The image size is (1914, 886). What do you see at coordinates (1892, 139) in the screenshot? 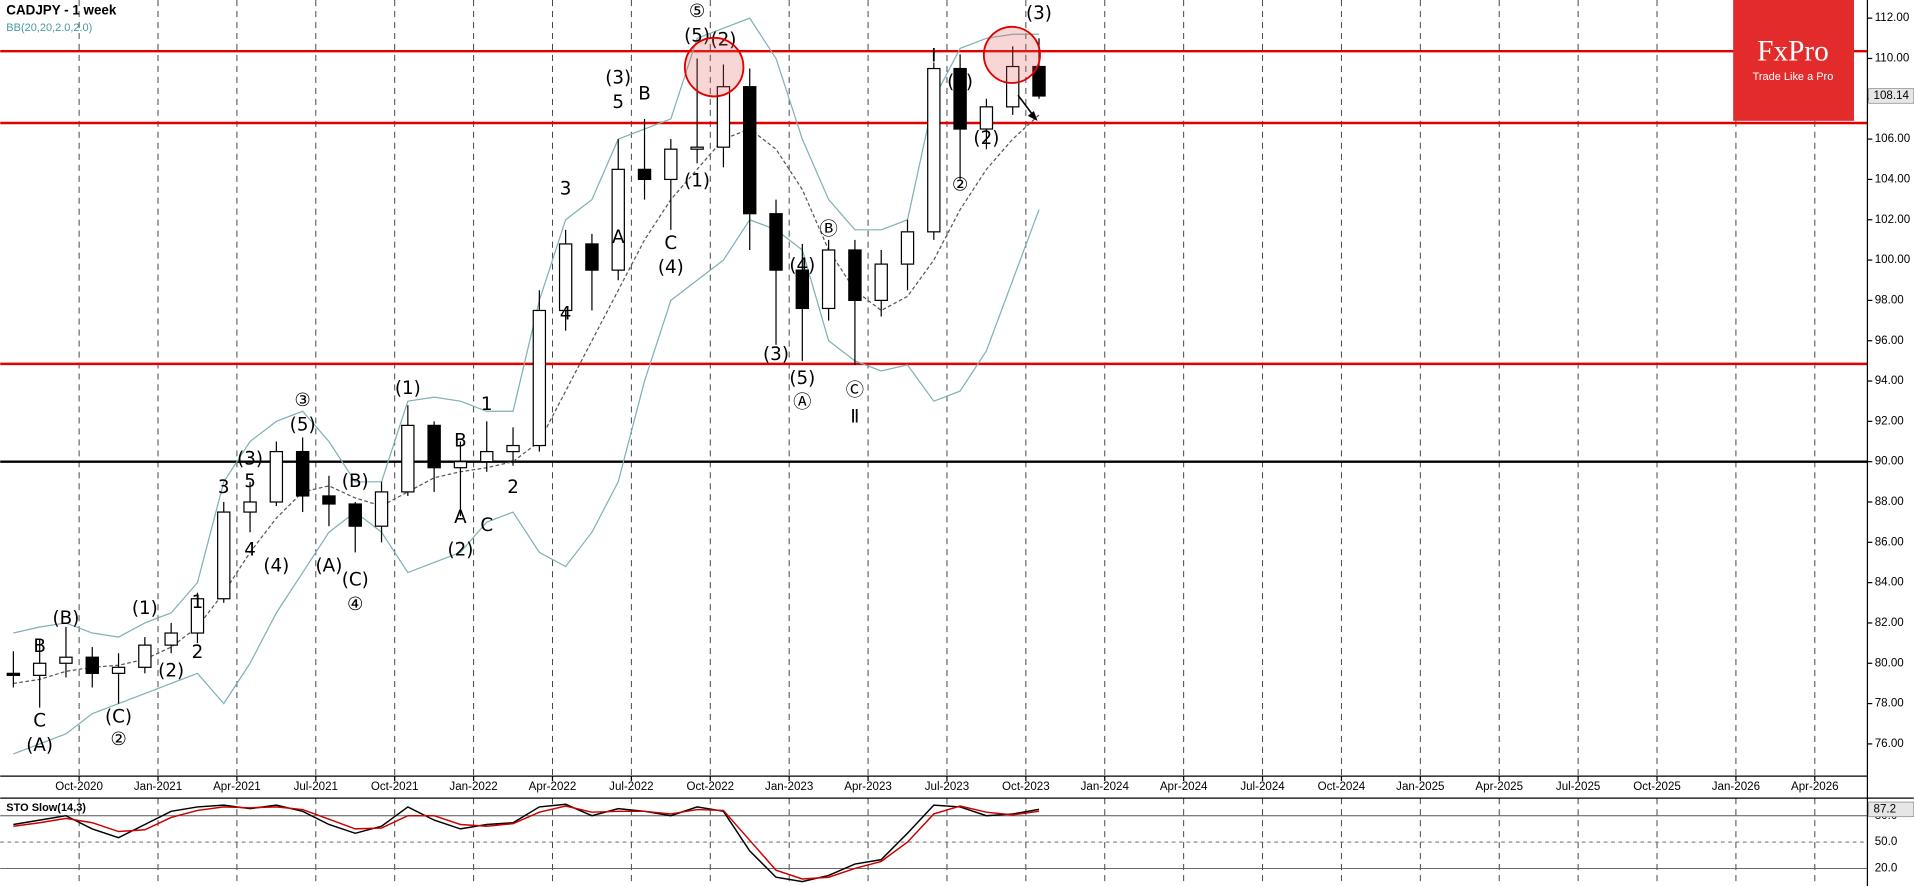
I see `y-tick-label: 106.00` at bounding box center [1892, 139].